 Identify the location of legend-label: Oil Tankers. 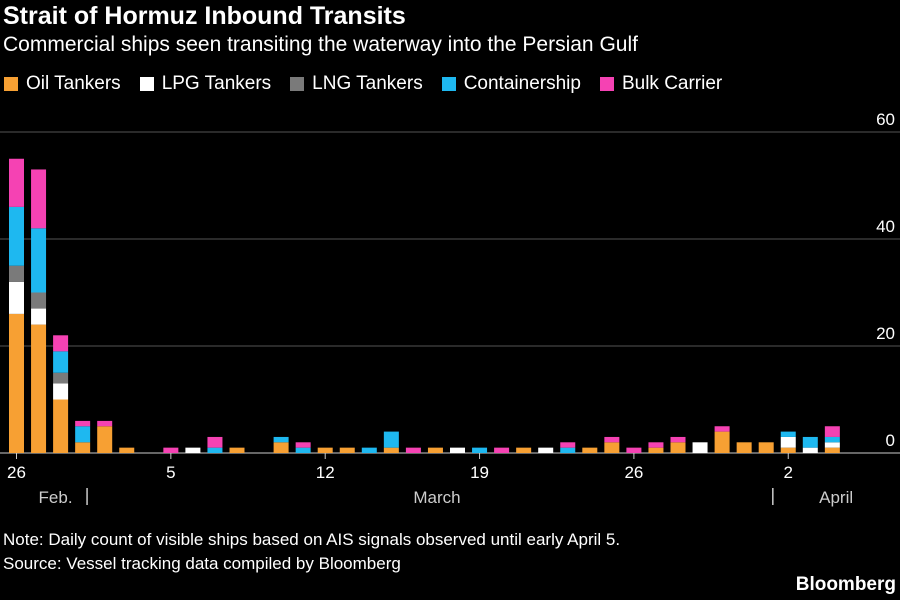
(73, 83).